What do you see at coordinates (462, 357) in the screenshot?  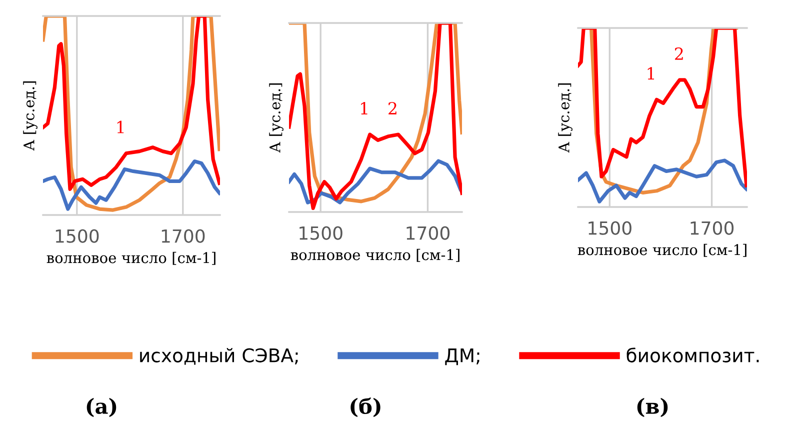 I see `legend-label: ДМ;` at bounding box center [462, 357].